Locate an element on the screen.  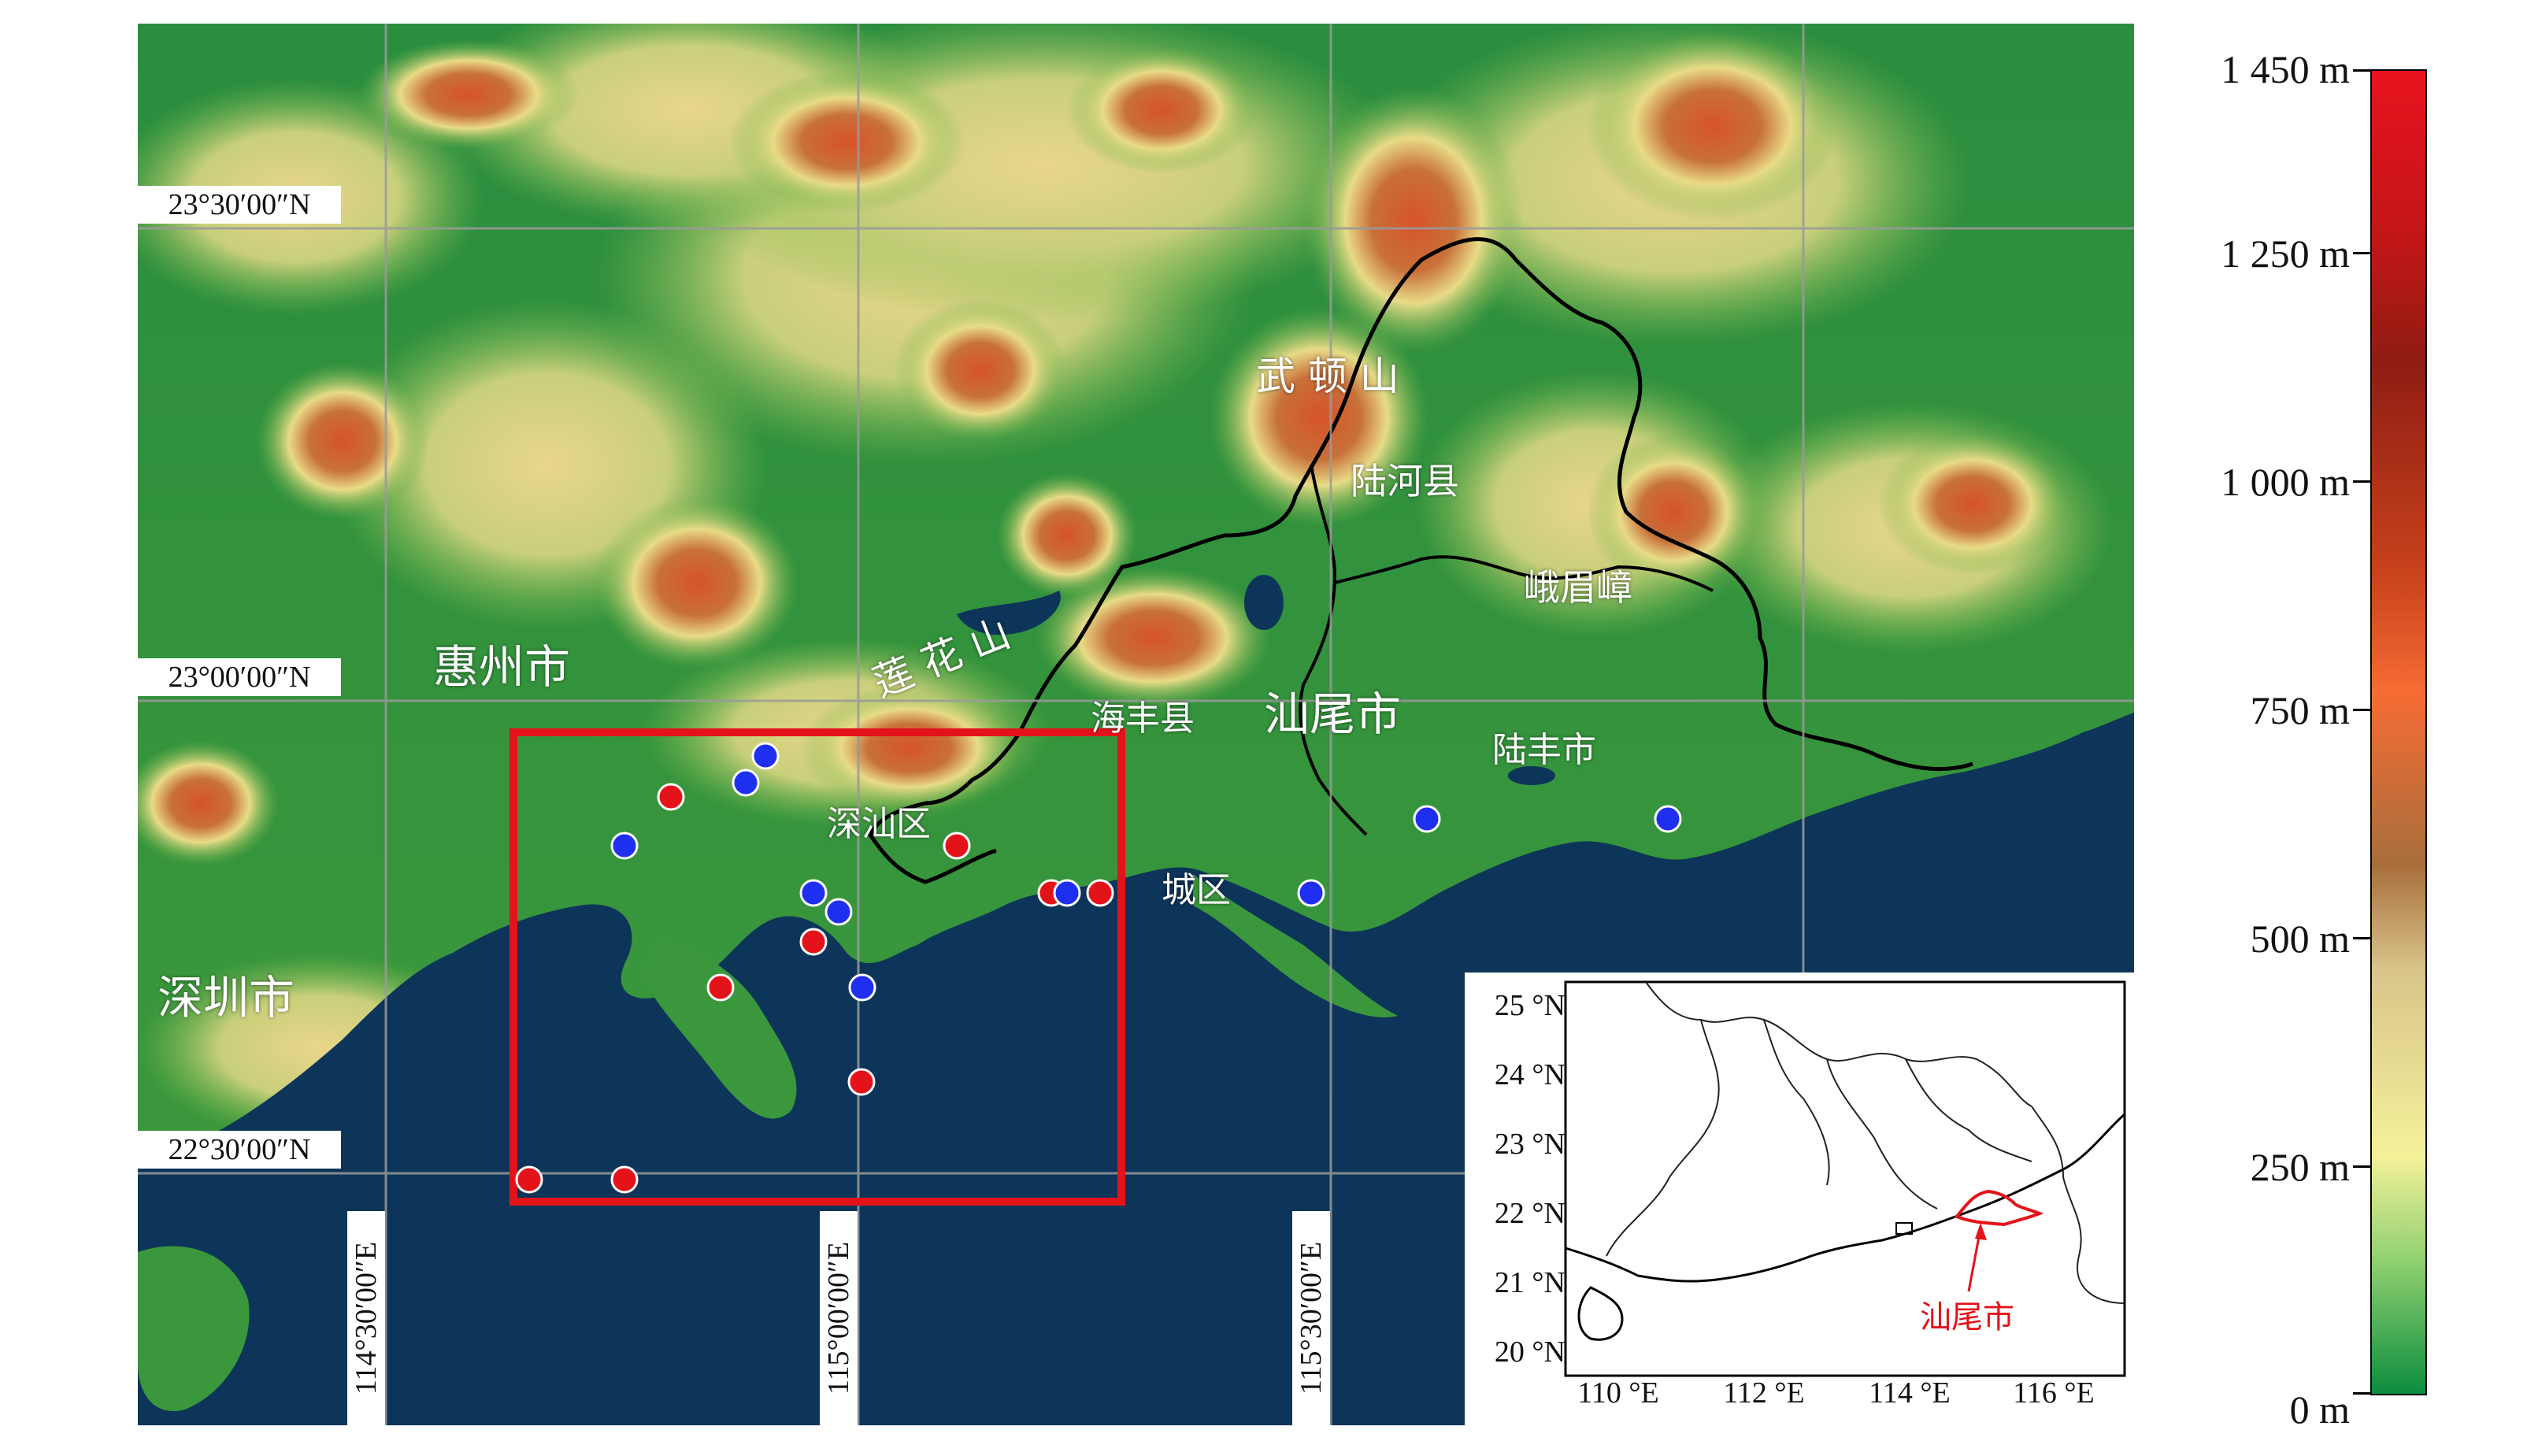
inset-lon-tick: 110 °E is located at coordinates (1618, 1393).